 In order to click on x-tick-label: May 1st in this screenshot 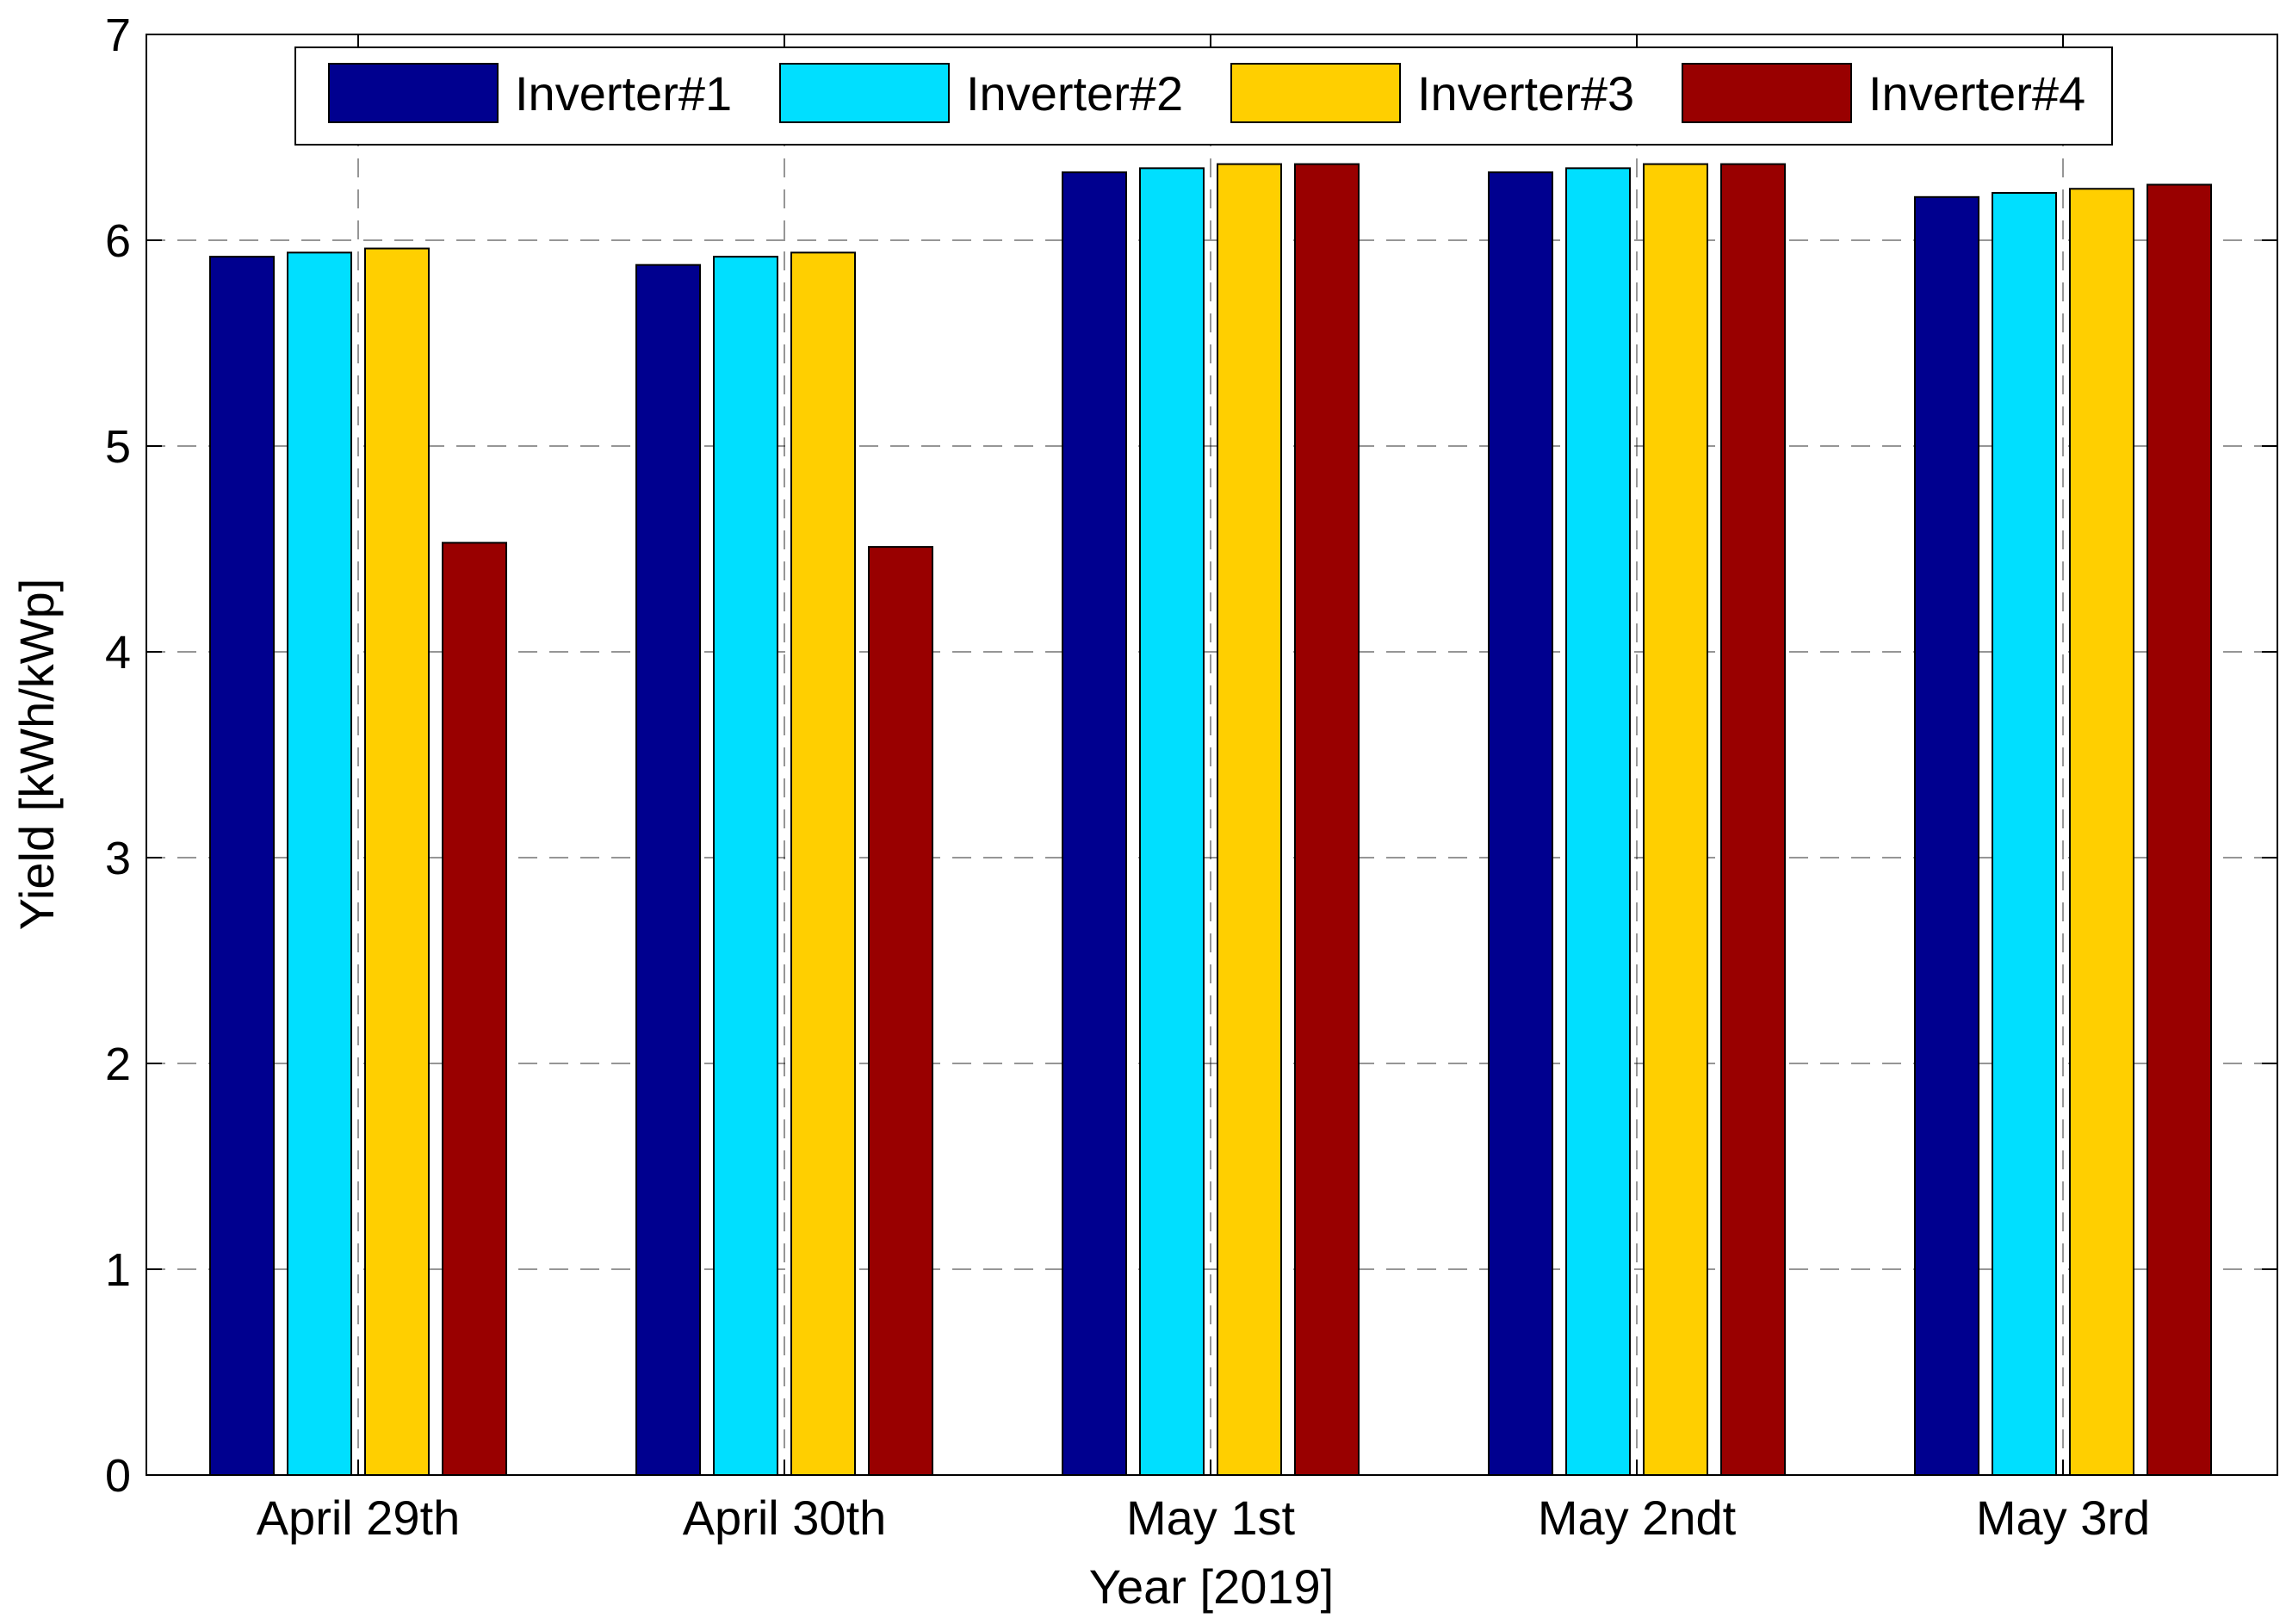, I will do `click(1210, 1518)`.